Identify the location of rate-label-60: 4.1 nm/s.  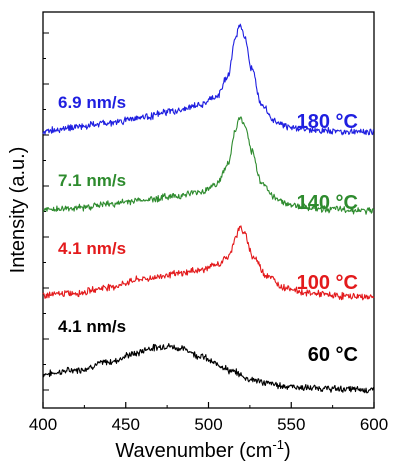
(92, 326).